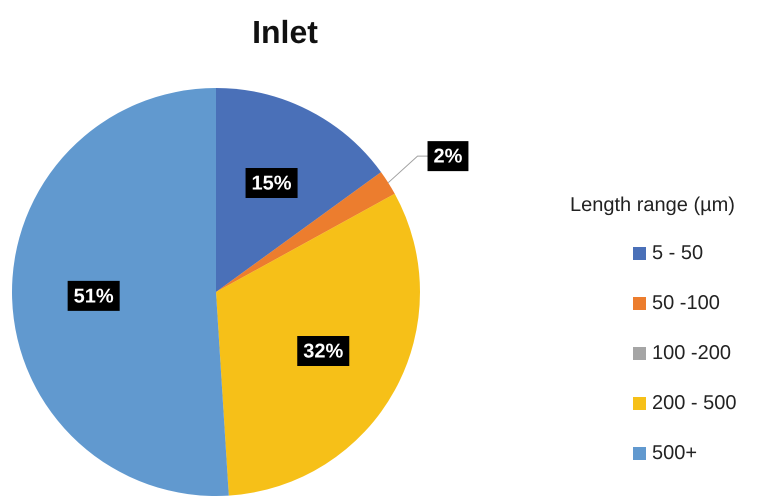  I want to click on legend-title: Length range (µm), so click(653, 205).